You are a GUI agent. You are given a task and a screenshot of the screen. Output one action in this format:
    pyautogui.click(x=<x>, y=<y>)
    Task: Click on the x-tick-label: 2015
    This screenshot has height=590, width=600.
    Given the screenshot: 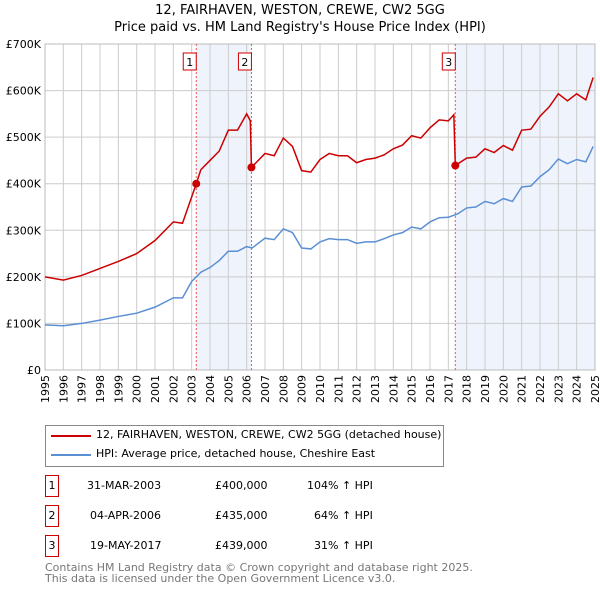 What is the action you would take?
    pyautogui.click(x=412, y=389)
    